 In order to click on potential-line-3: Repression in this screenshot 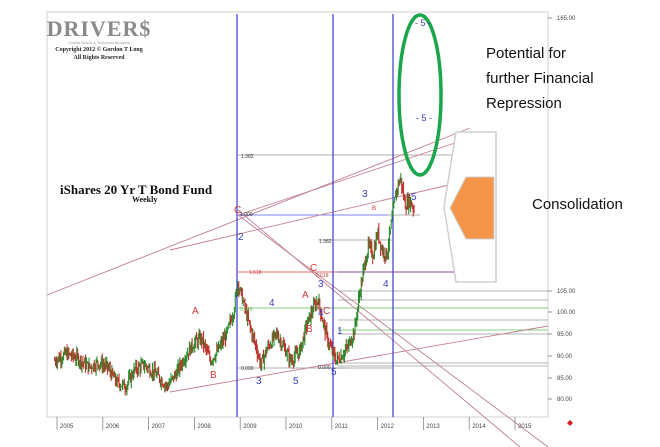, I will do `click(524, 103)`.